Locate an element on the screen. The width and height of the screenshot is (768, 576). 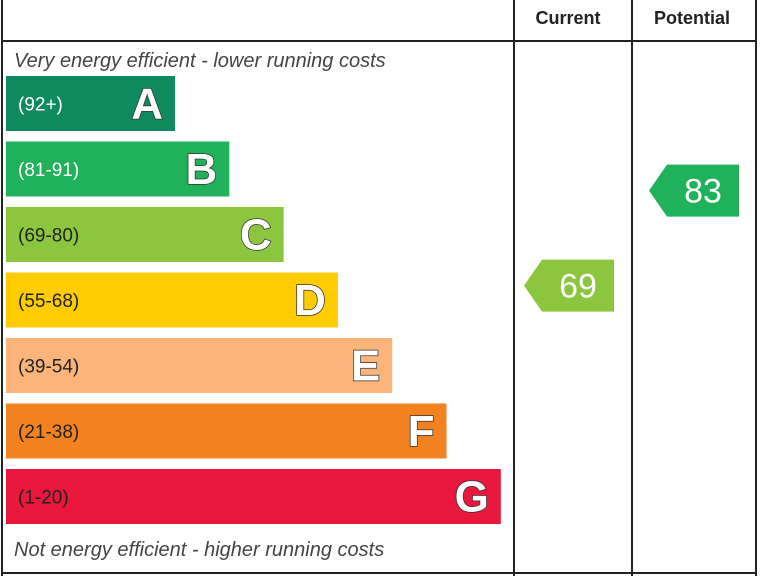
potential-rating-value: 83 is located at coordinates (703, 192).